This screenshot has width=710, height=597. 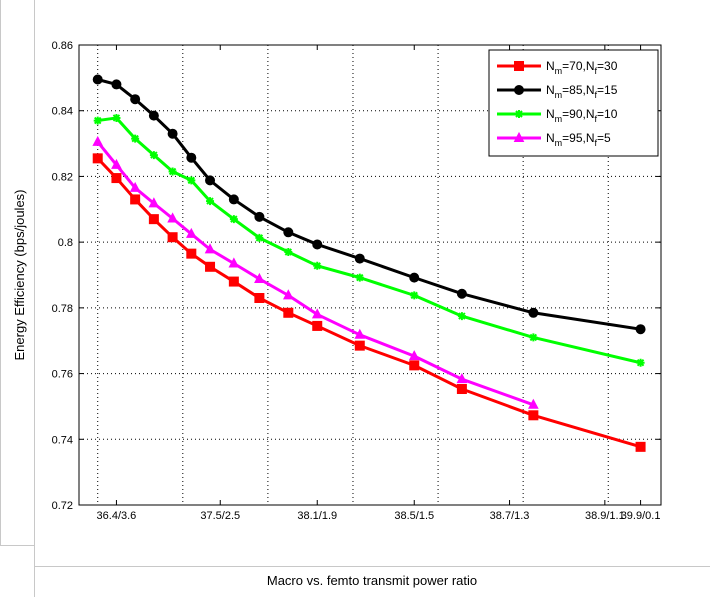 What do you see at coordinates (372, 566) in the screenshot?
I see `figure-frame-bottom` at bounding box center [372, 566].